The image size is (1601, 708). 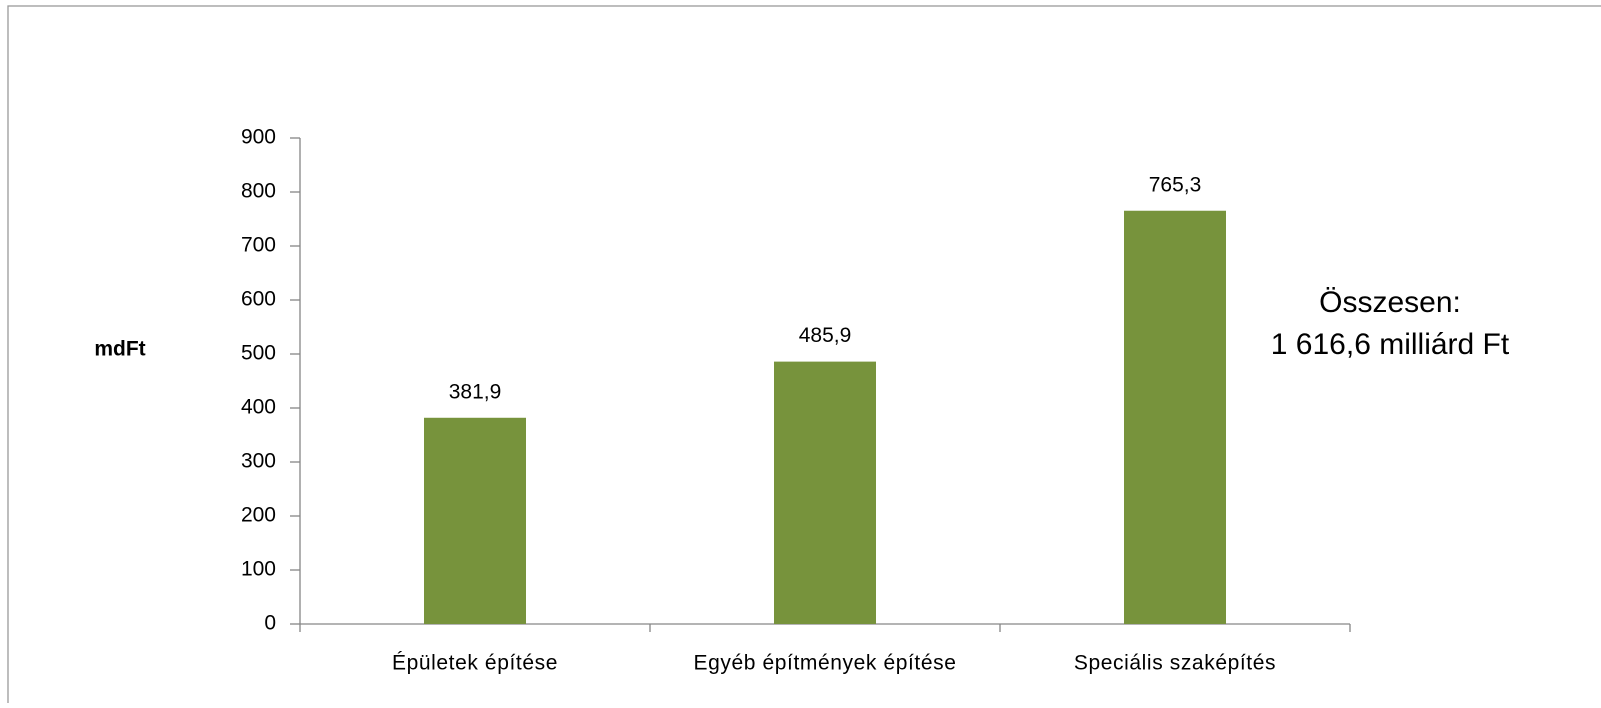 What do you see at coordinates (824, 663) in the screenshot?
I see `x-tick-label: Egyéb építmények építése` at bounding box center [824, 663].